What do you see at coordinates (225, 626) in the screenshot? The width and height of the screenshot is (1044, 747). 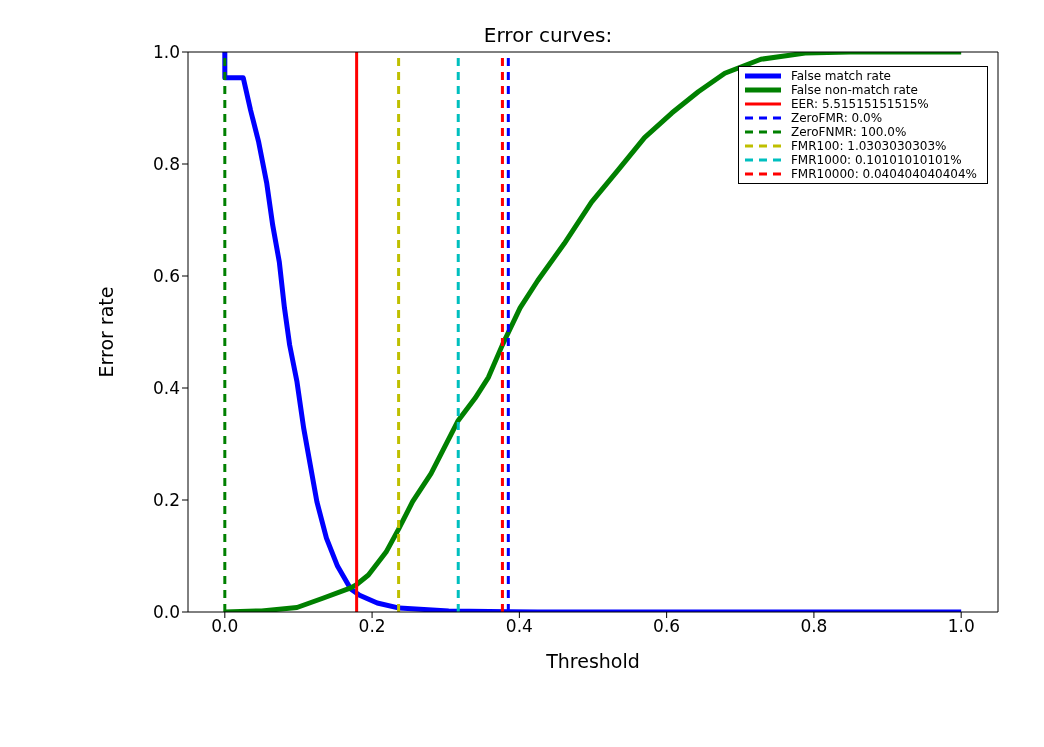 I see `x-tick-label: 0.0` at bounding box center [225, 626].